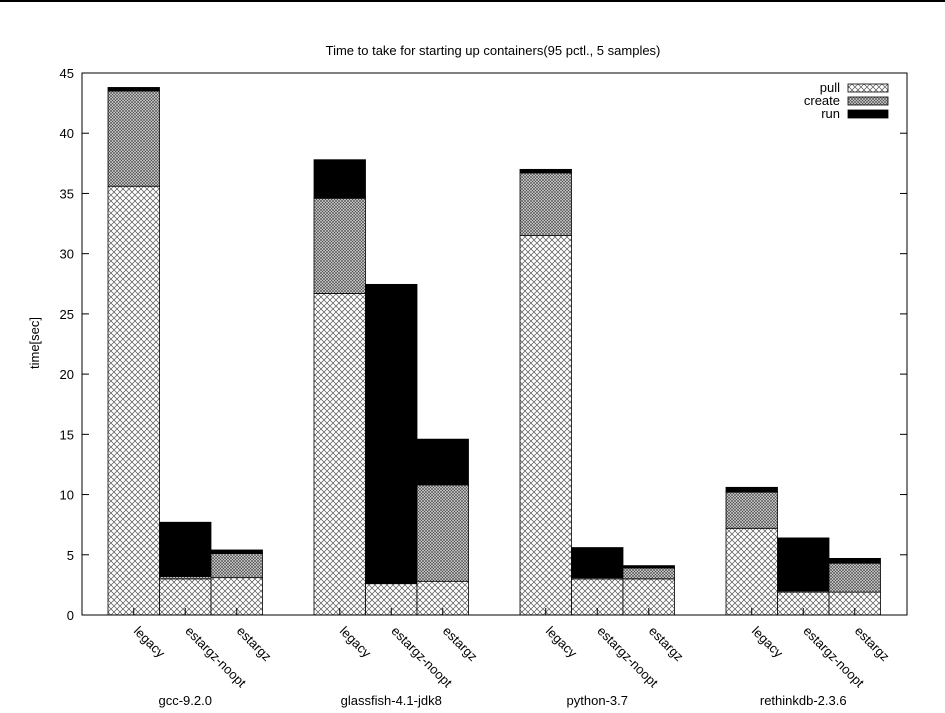  What do you see at coordinates (822, 100) in the screenshot?
I see `legend-label-create: create` at bounding box center [822, 100].